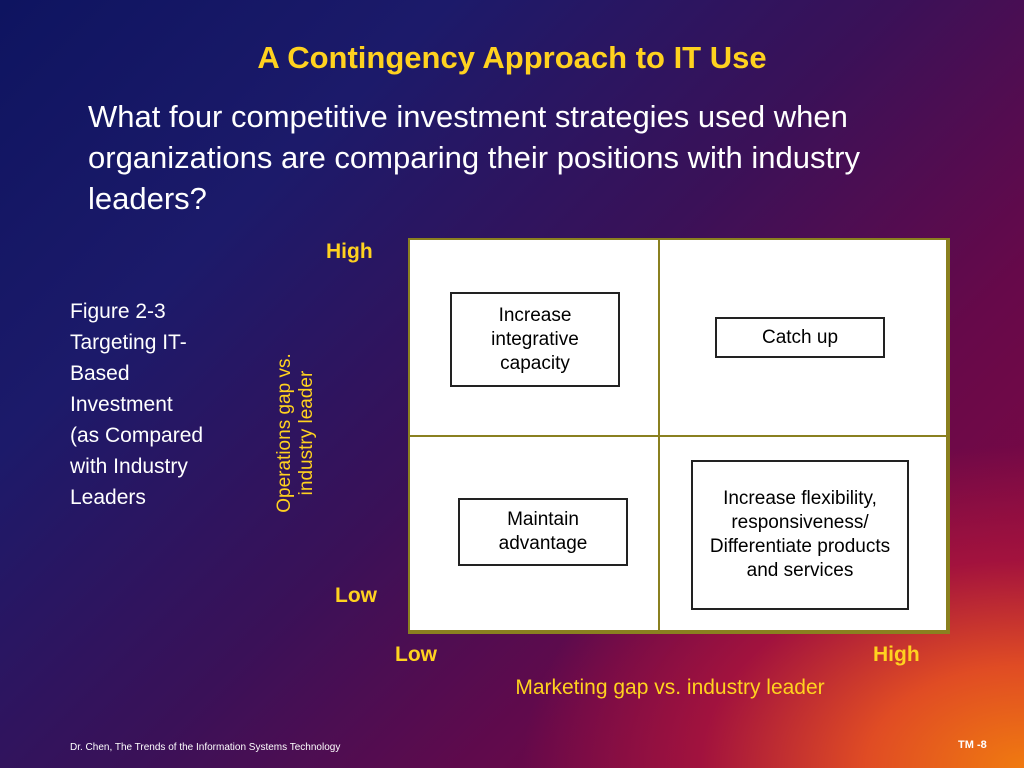 Image resolution: width=1024 pixels, height=768 pixels. I want to click on strategy-maintain-advantage: Maintain advantage, so click(543, 532).